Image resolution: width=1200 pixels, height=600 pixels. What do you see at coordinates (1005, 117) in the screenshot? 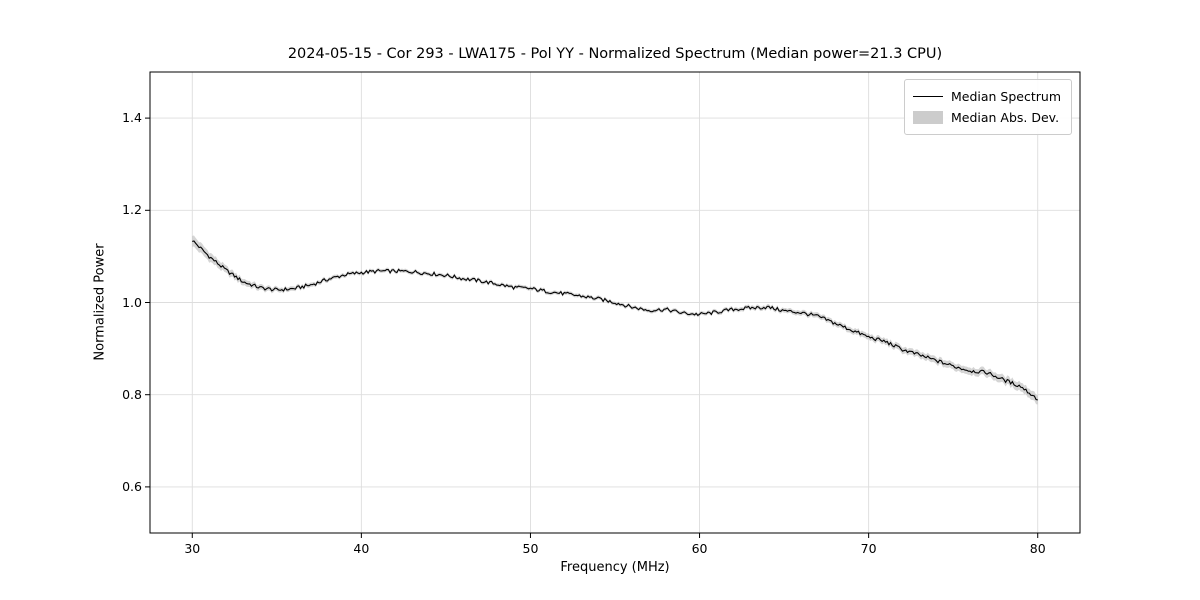
I see `legend-label: Median Abs. Dev.` at bounding box center [1005, 117].